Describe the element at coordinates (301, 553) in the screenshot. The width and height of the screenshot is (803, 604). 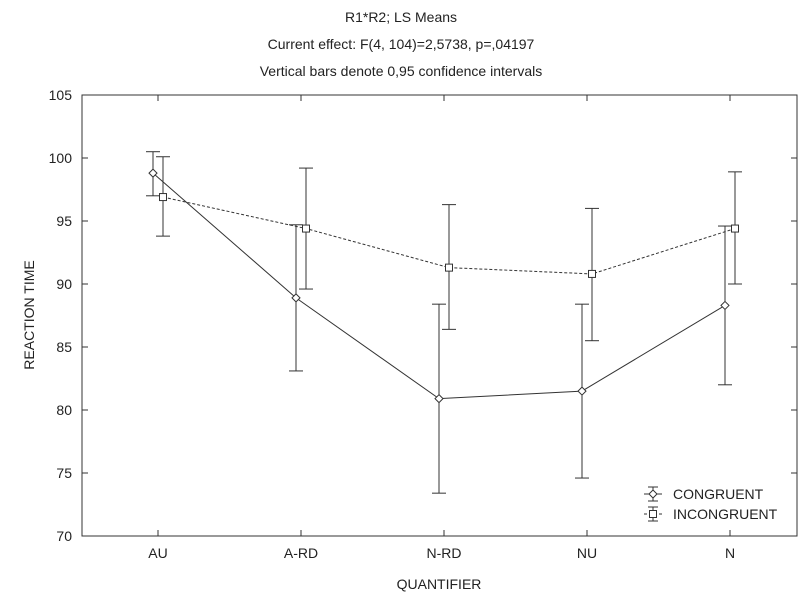
I see `x-tick-label: A-RD` at that location.